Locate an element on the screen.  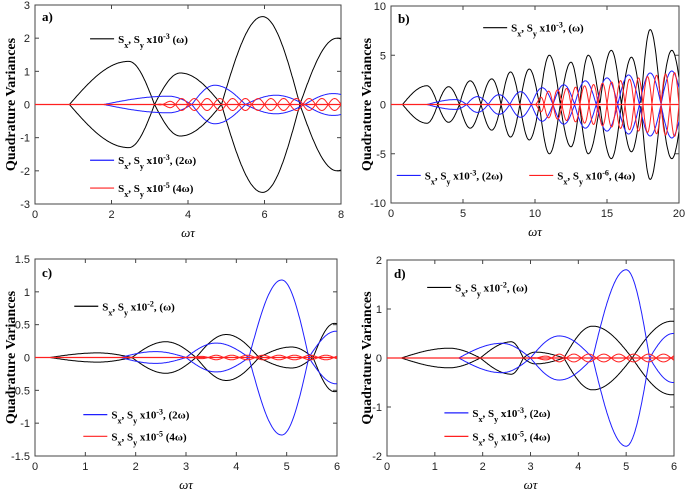
y-tick-label: 2 is located at coordinates (27, 39).